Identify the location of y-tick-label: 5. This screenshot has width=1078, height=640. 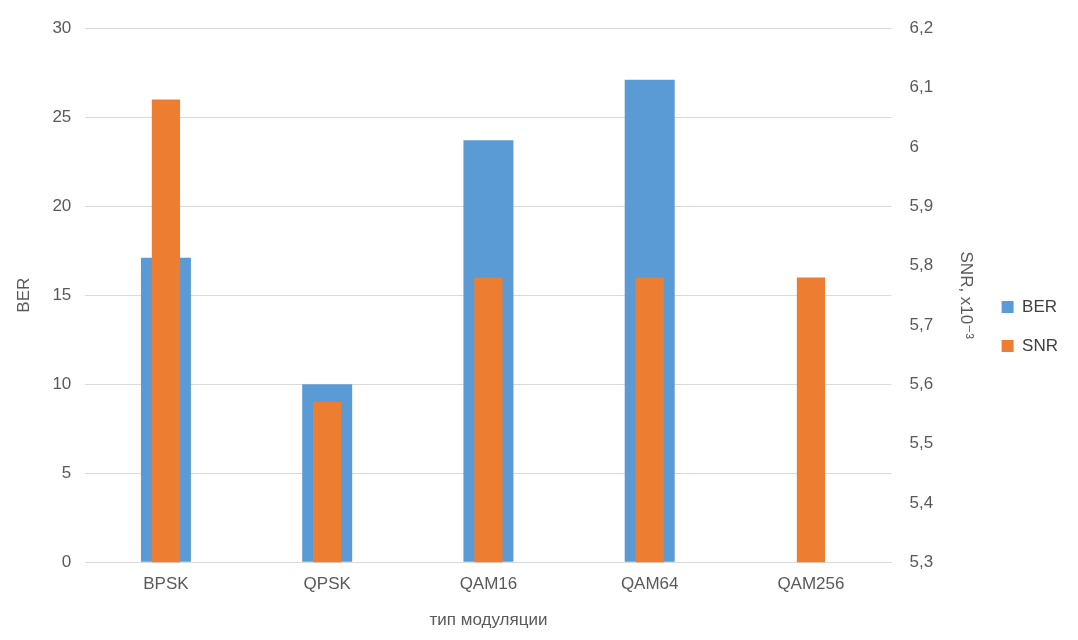
(66, 472).